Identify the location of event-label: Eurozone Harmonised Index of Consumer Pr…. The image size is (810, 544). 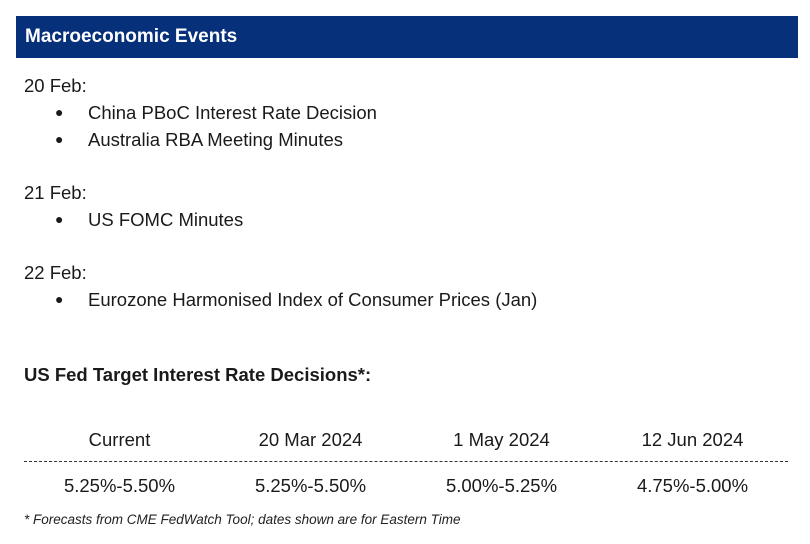
(313, 299).